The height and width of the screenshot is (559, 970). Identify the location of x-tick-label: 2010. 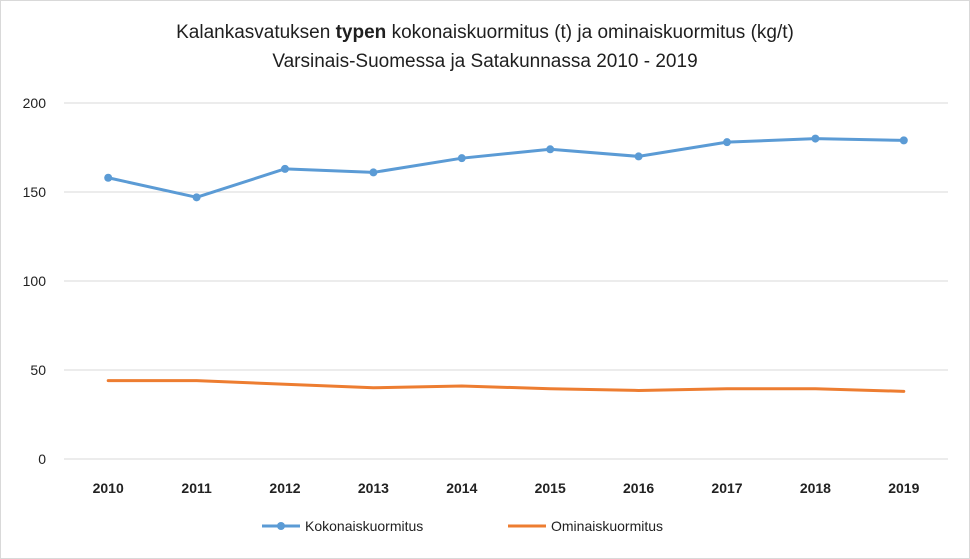
(108, 488).